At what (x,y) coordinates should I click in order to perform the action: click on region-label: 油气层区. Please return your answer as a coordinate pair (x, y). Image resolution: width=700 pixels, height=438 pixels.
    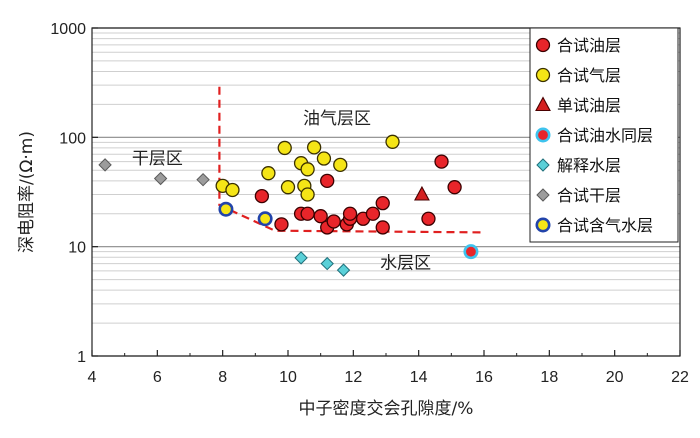
    Looking at the image, I should click on (337, 119).